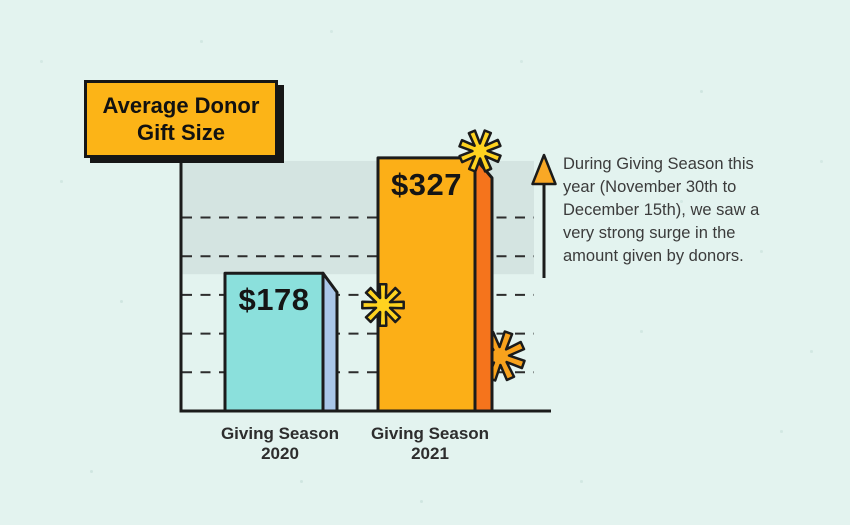 This screenshot has height=525, width=850. Describe the element at coordinates (649, 233) in the screenshot. I see `annotation-line: very strong surge in the` at that location.